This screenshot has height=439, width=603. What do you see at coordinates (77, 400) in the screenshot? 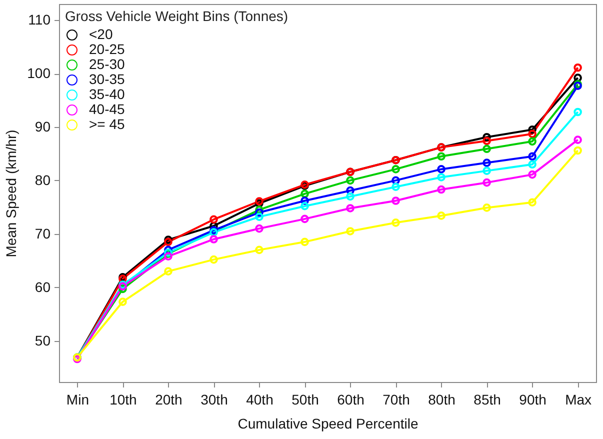
I see `x-tick-label: Min` at bounding box center [77, 400].